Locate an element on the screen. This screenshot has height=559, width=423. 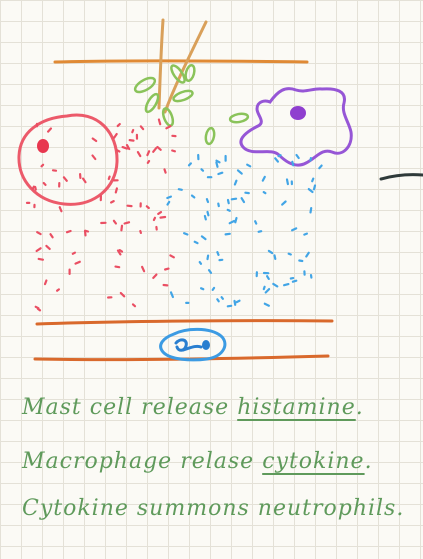
note-macrophage-period: . is located at coordinates (368, 461).